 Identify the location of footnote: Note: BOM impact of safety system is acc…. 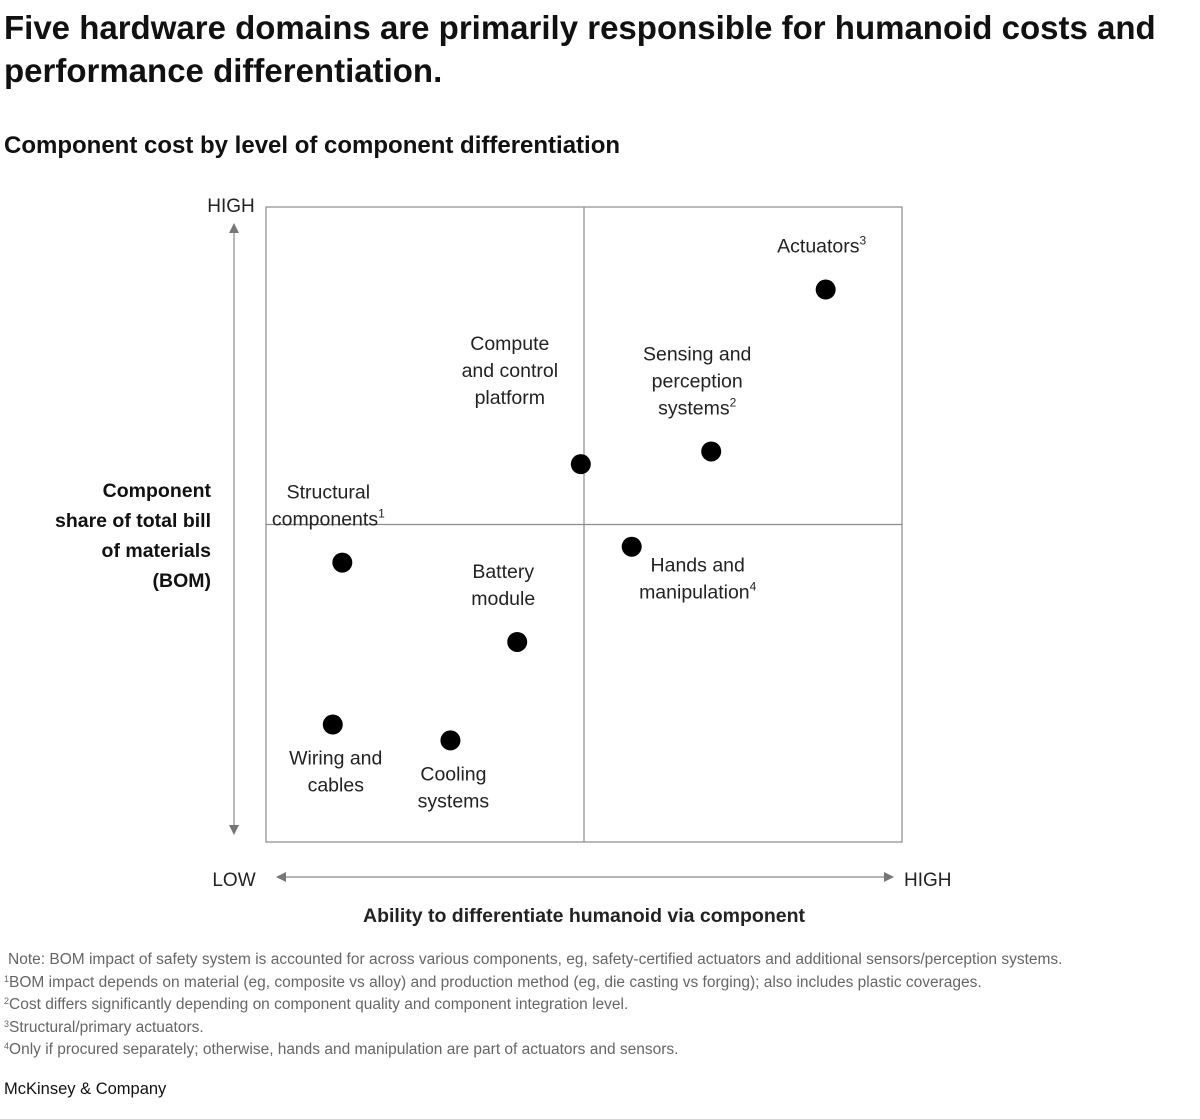
(599, 960).